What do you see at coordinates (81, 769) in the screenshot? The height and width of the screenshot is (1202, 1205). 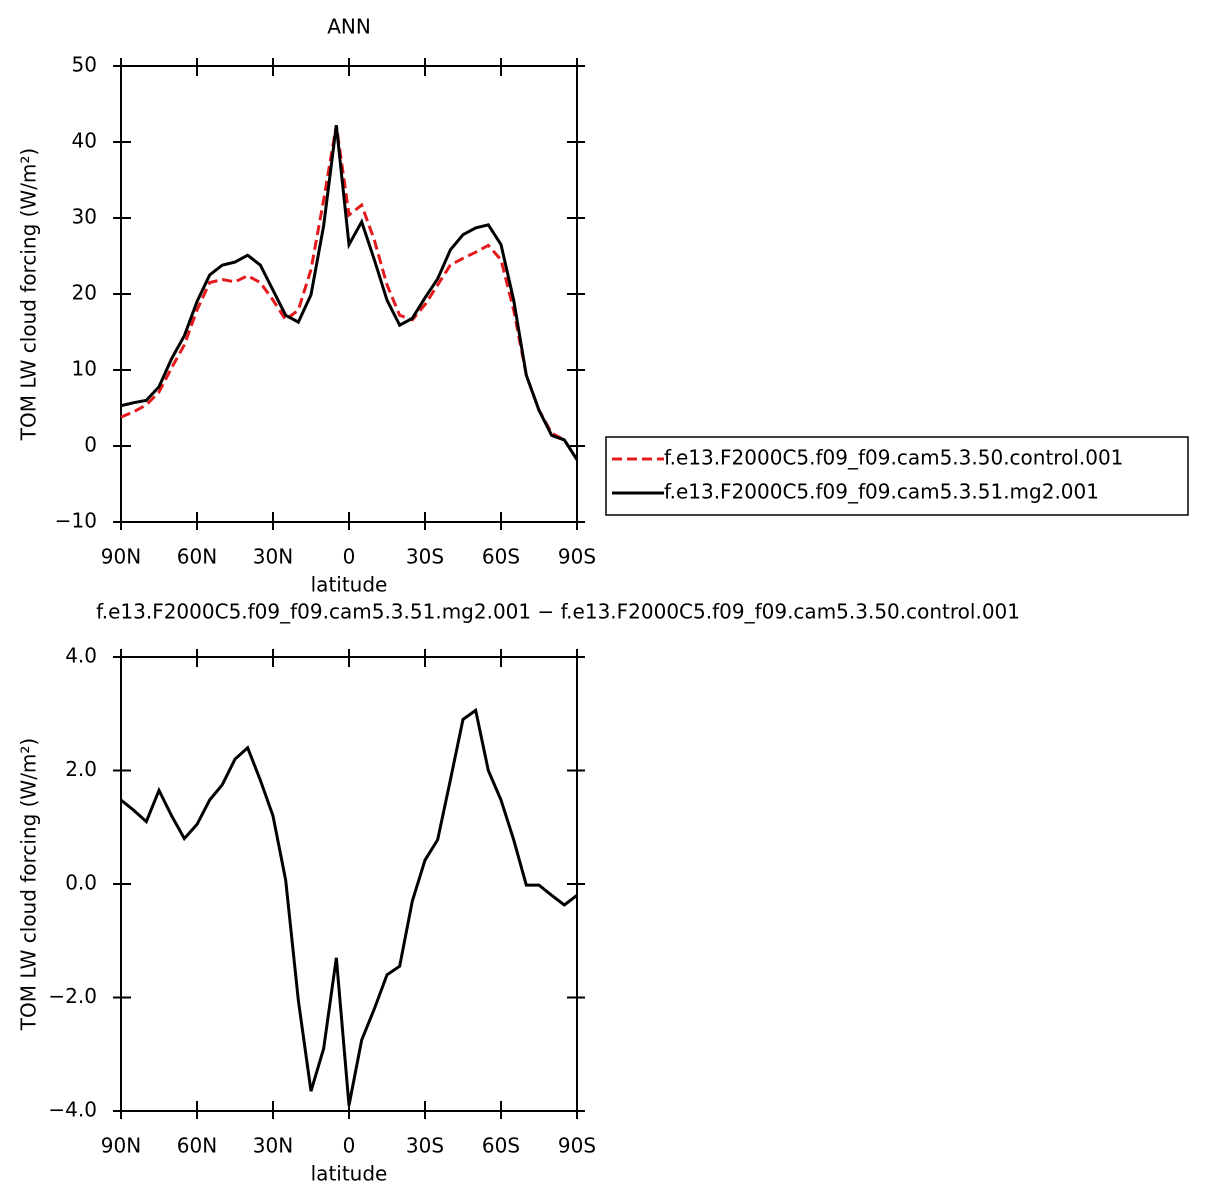 I see `y-tick-label: 2.0` at bounding box center [81, 769].